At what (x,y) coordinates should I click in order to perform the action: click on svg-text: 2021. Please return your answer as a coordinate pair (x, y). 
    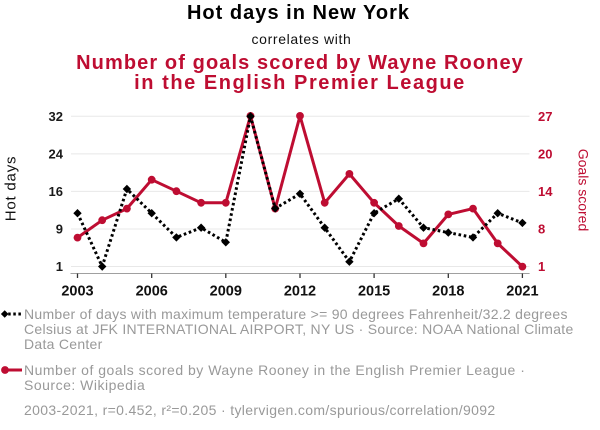
    Looking at the image, I should click on (522, 292).